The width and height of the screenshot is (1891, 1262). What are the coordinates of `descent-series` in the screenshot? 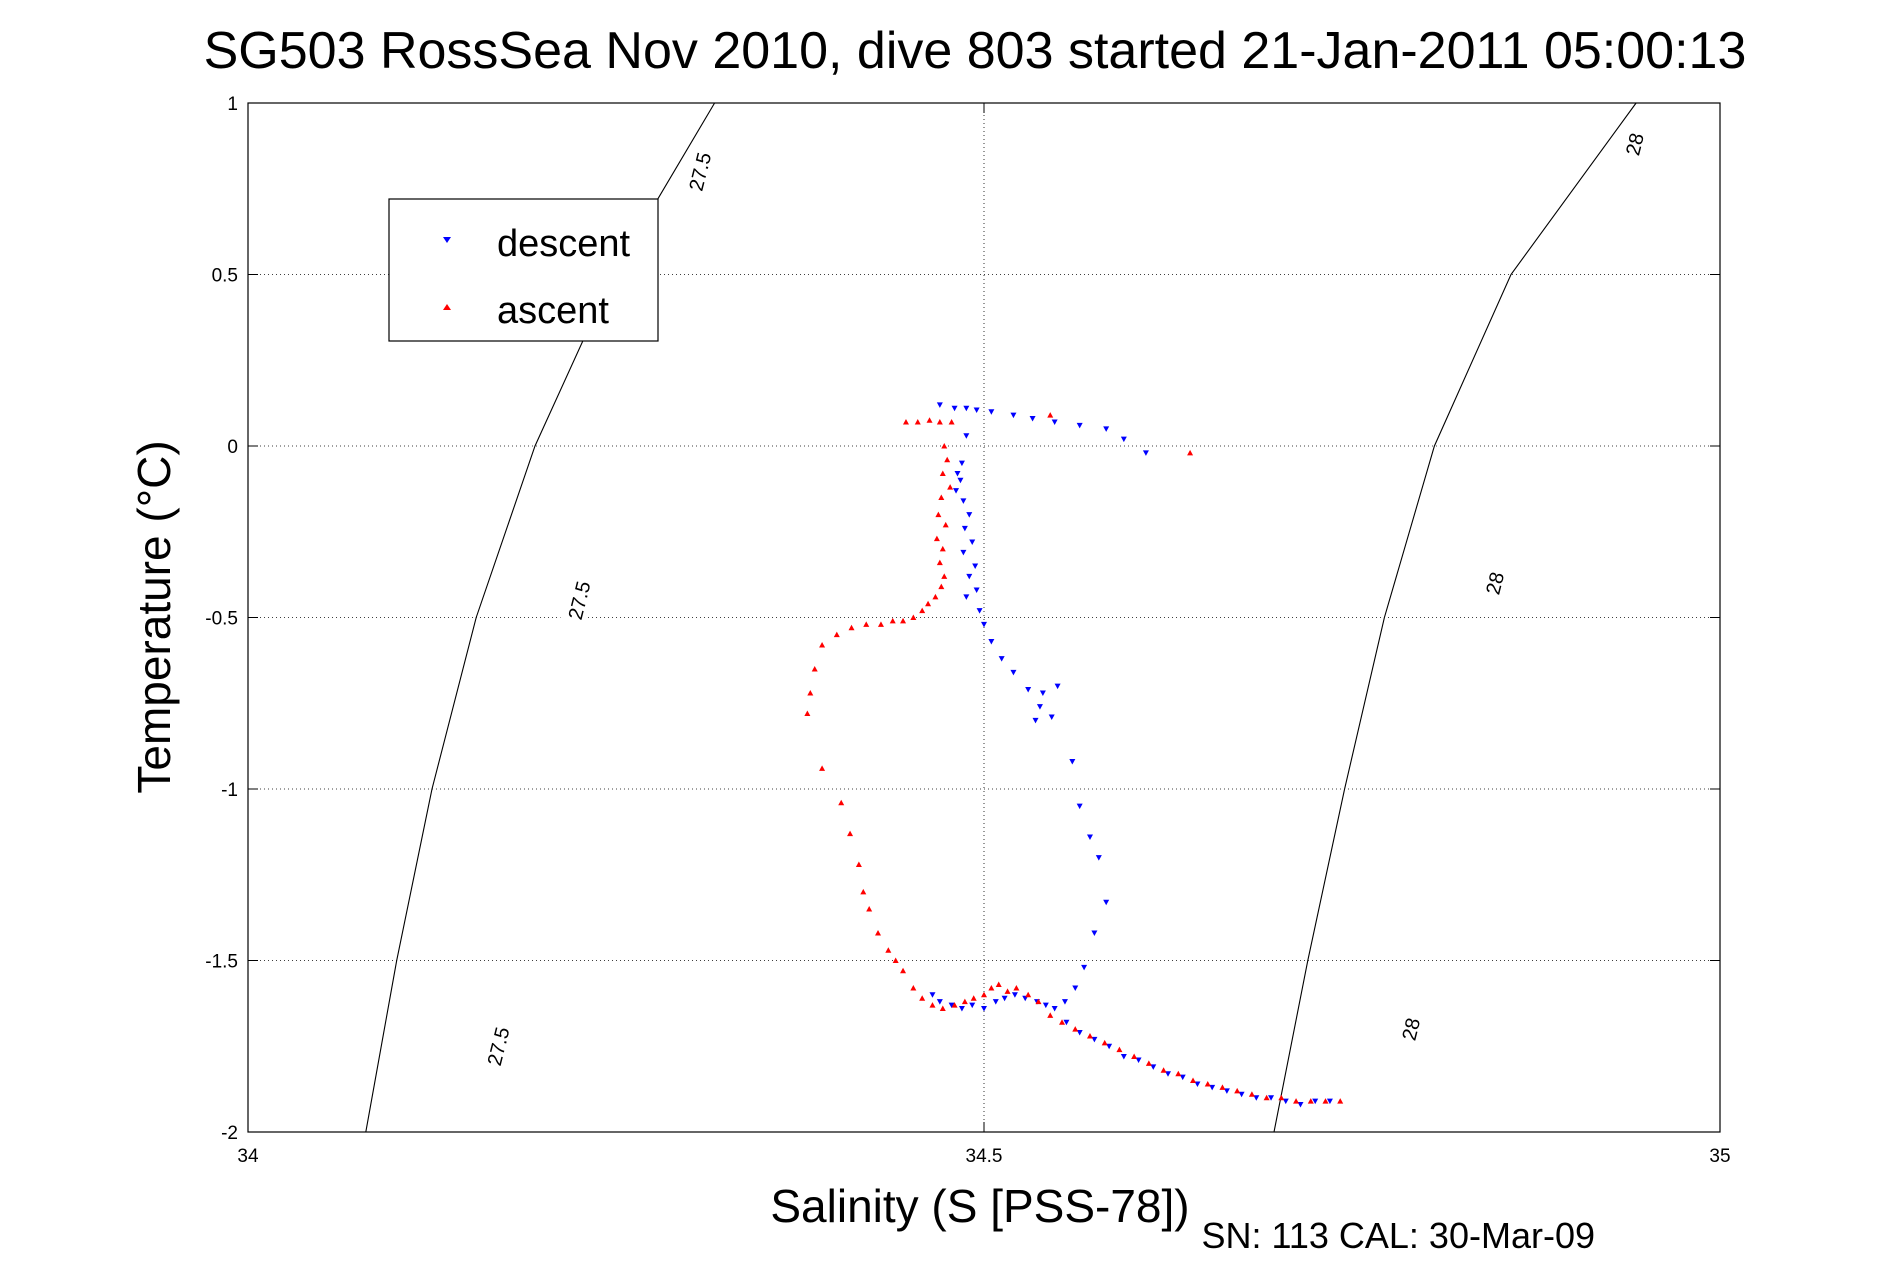 It's located at (1131, 755).